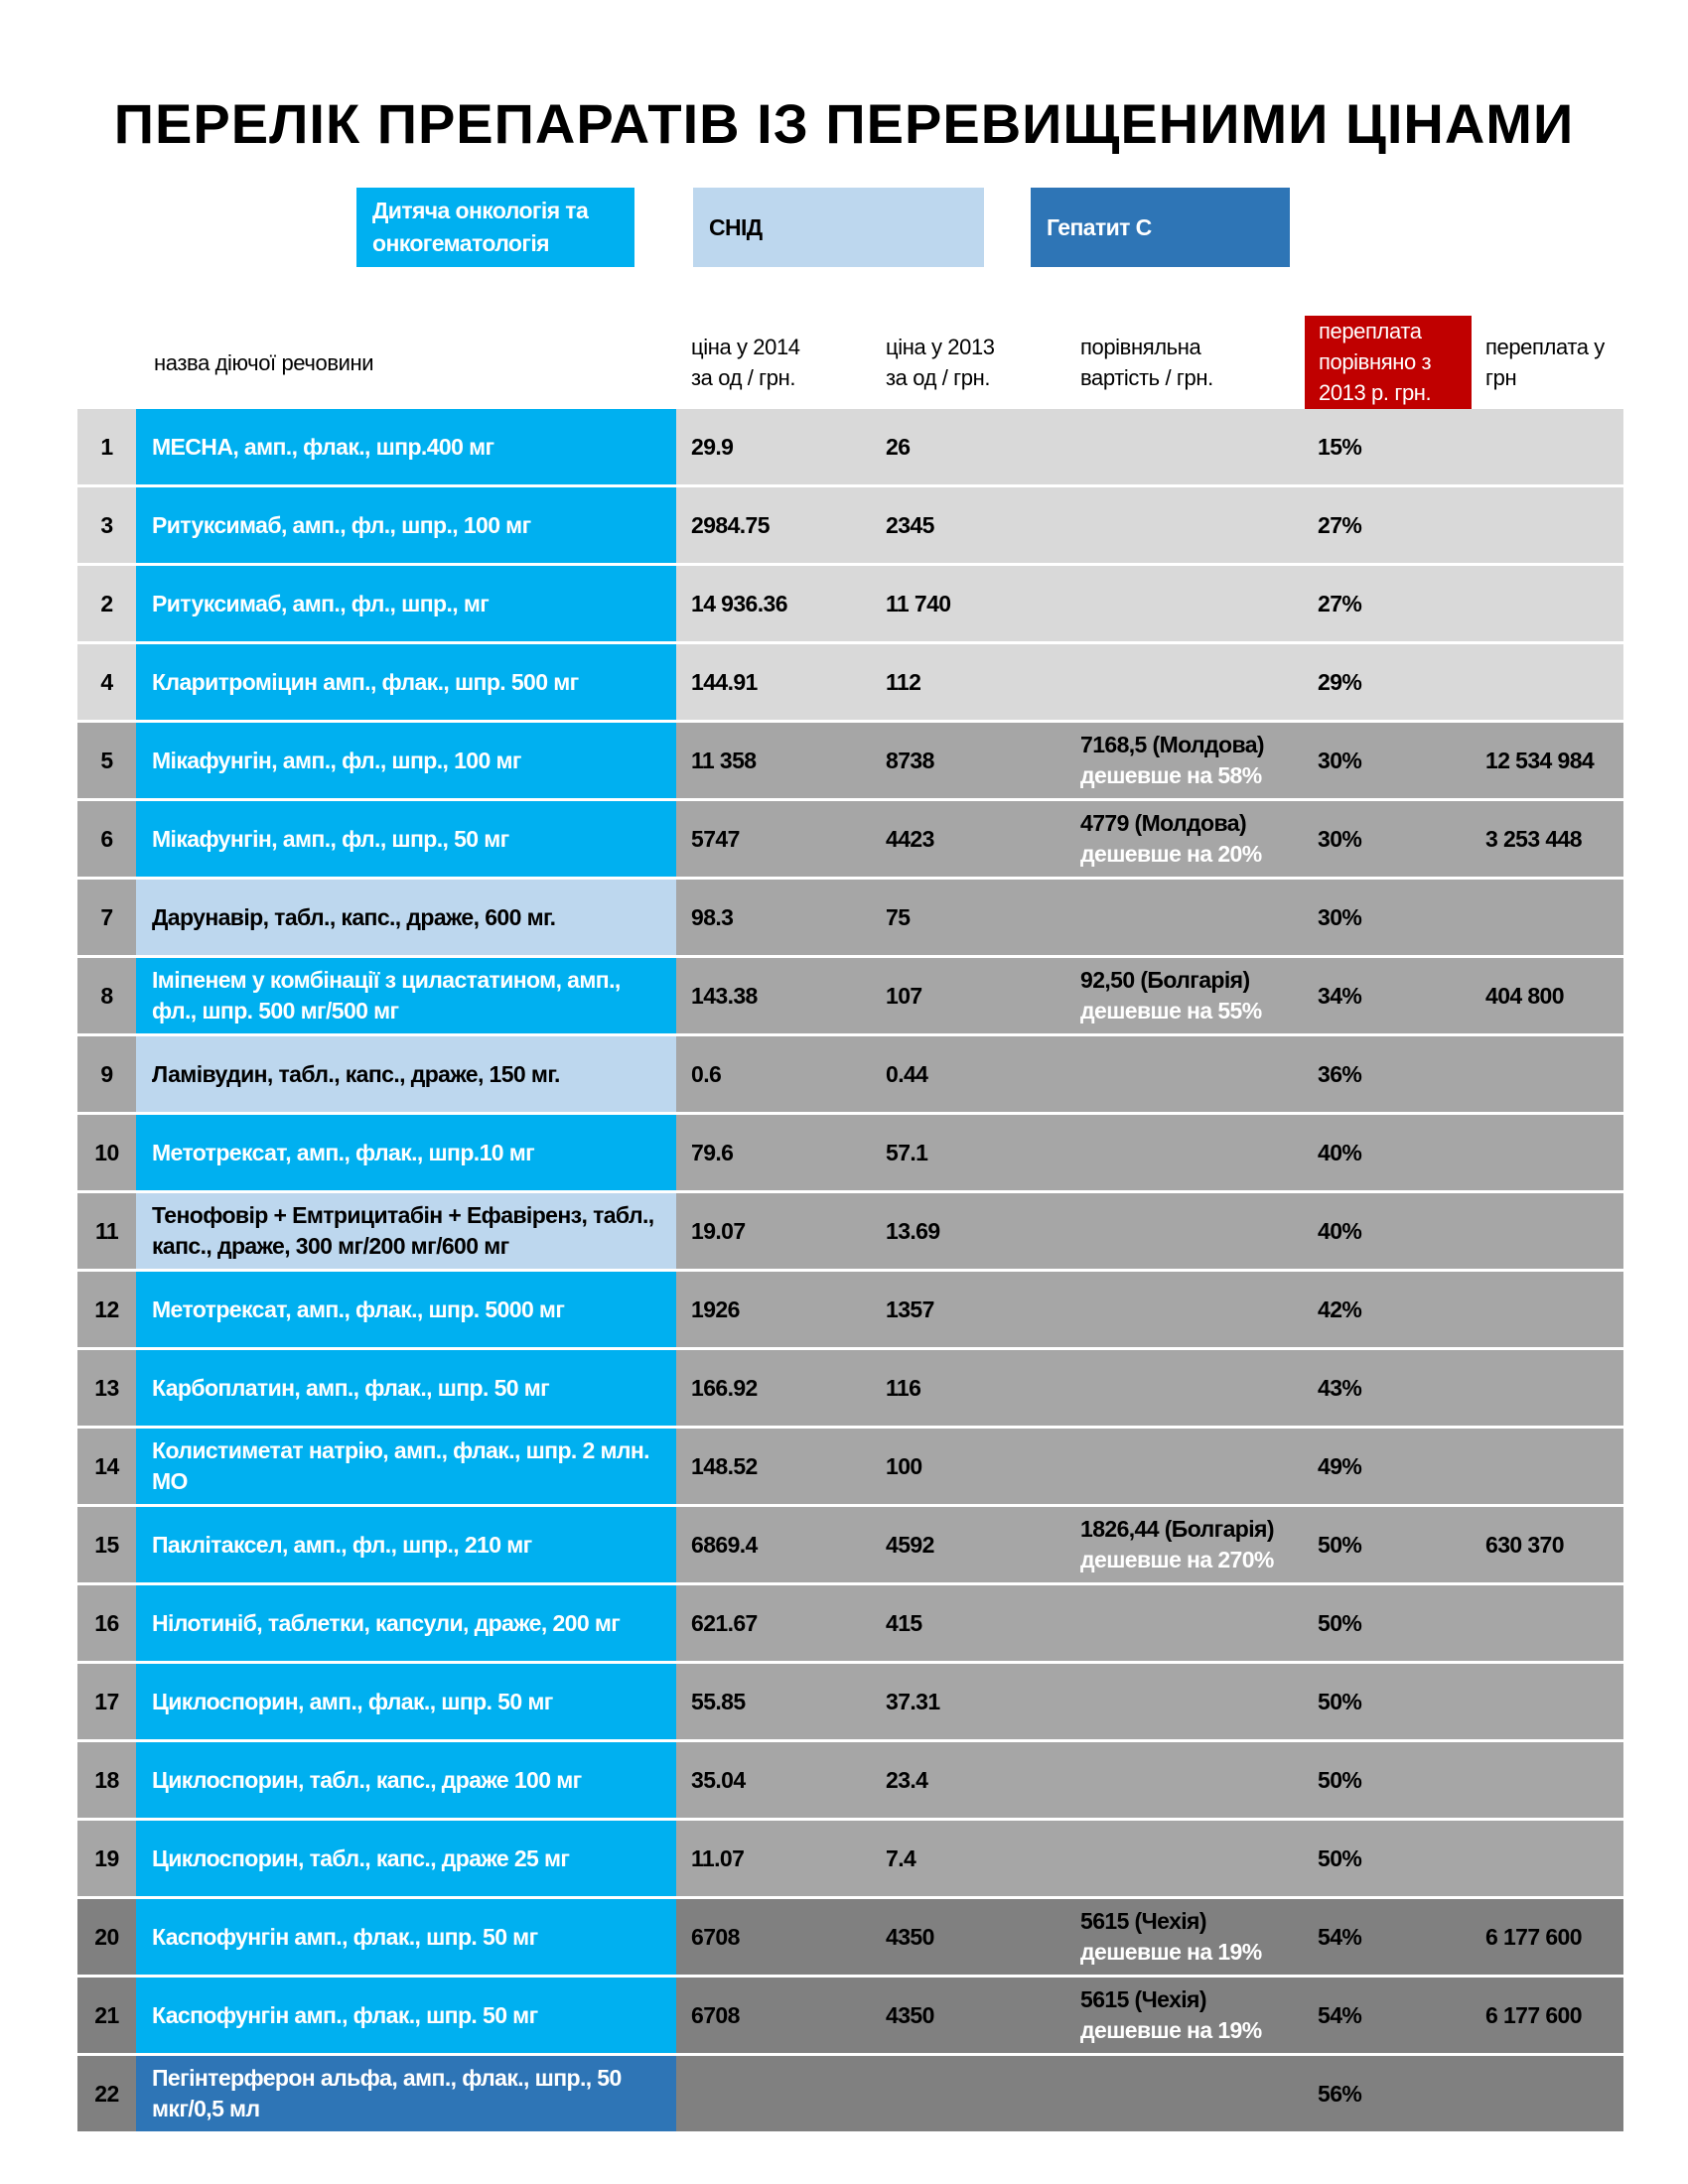 The image size is (1688, 2184). Describe the element at coordinates (406, 1544) in the screenshot. I see `drug-name: Паклітаксел, амп., фл., шпр., 210 мг` at that location.